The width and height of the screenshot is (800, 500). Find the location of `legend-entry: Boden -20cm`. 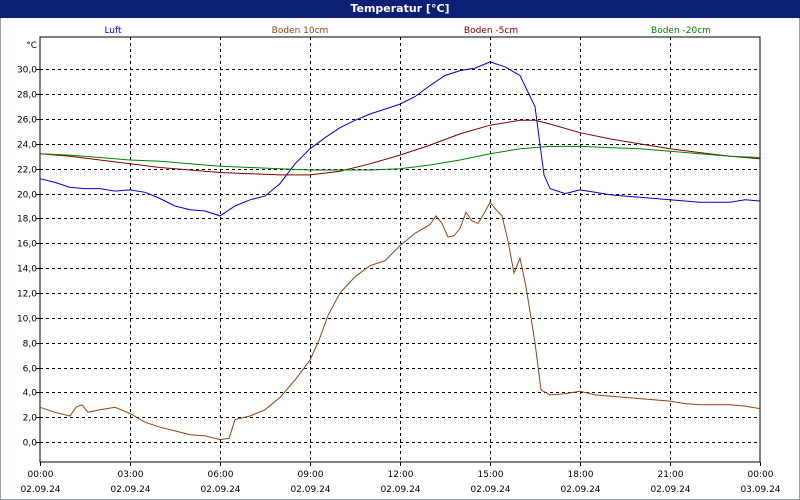

legend-entry: Boden -20cm is located at coordinates (681, 31).